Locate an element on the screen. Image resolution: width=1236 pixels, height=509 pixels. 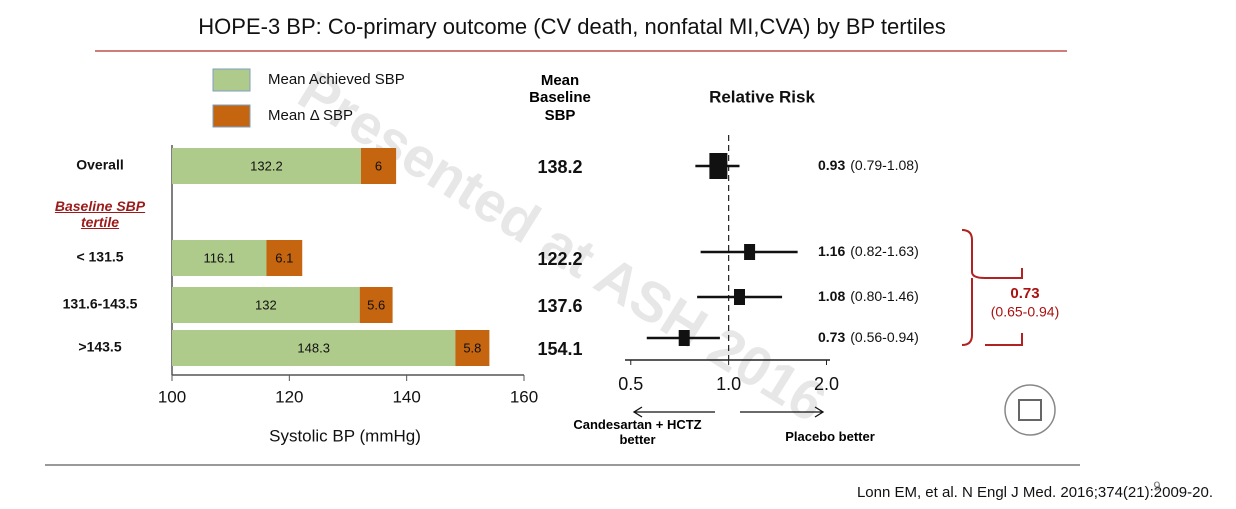
legend-label: Mean Achieved SBP is located at coordinates (336, 79).